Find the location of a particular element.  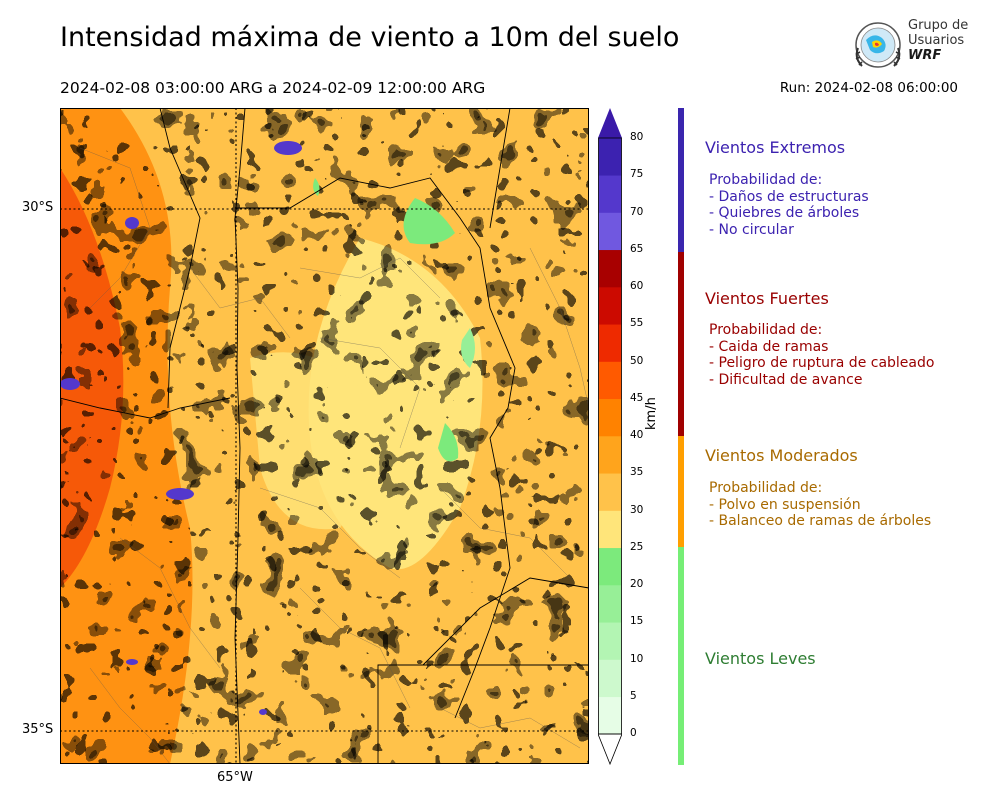

colorbar-tick-label: 80 is located at coordinates (637, 137).